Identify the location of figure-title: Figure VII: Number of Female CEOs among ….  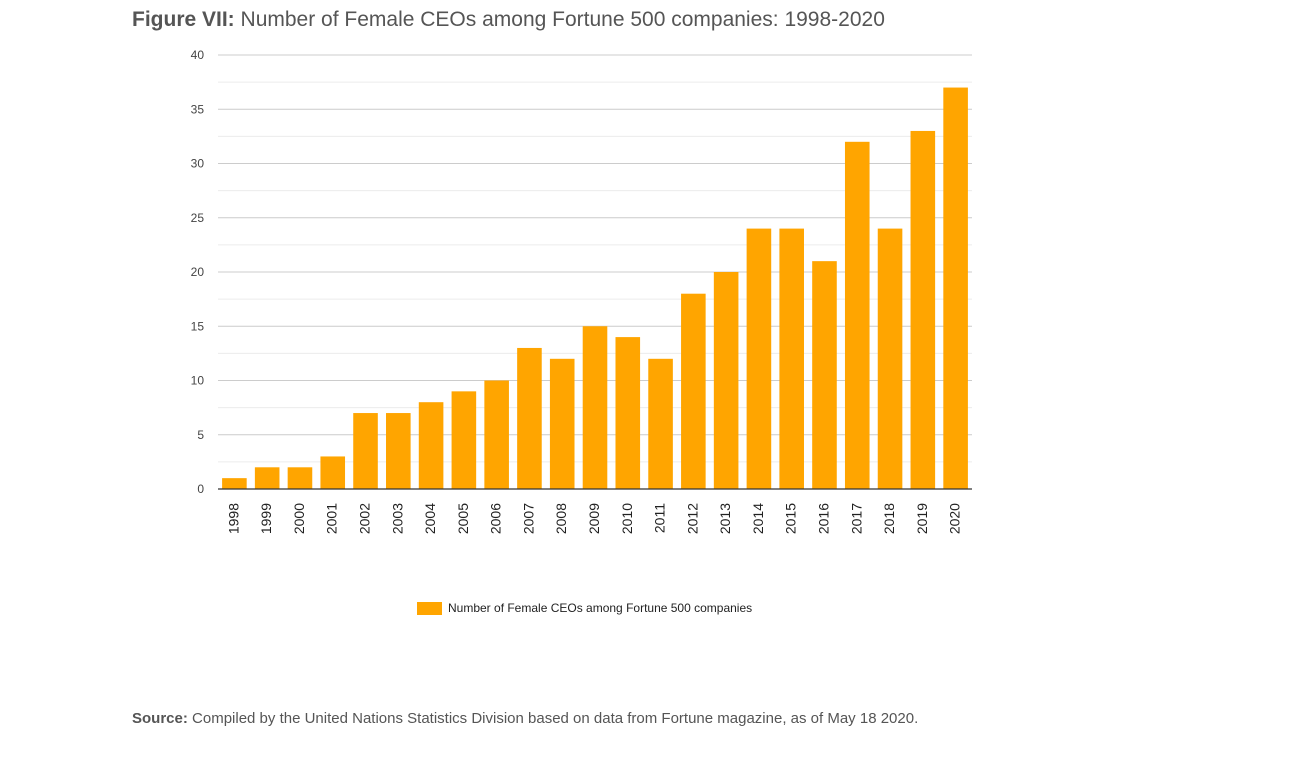
(508, 20).